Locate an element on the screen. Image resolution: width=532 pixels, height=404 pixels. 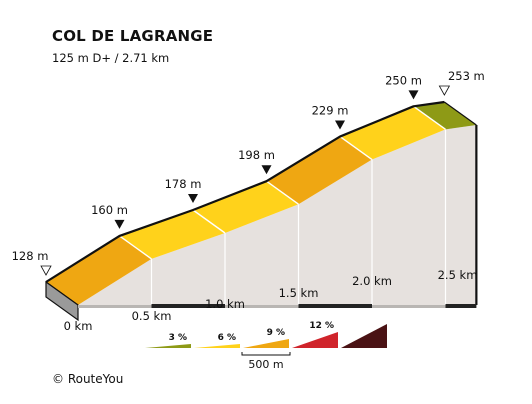
elevation-label-3: 198 m is located at coordinates (256, 155).